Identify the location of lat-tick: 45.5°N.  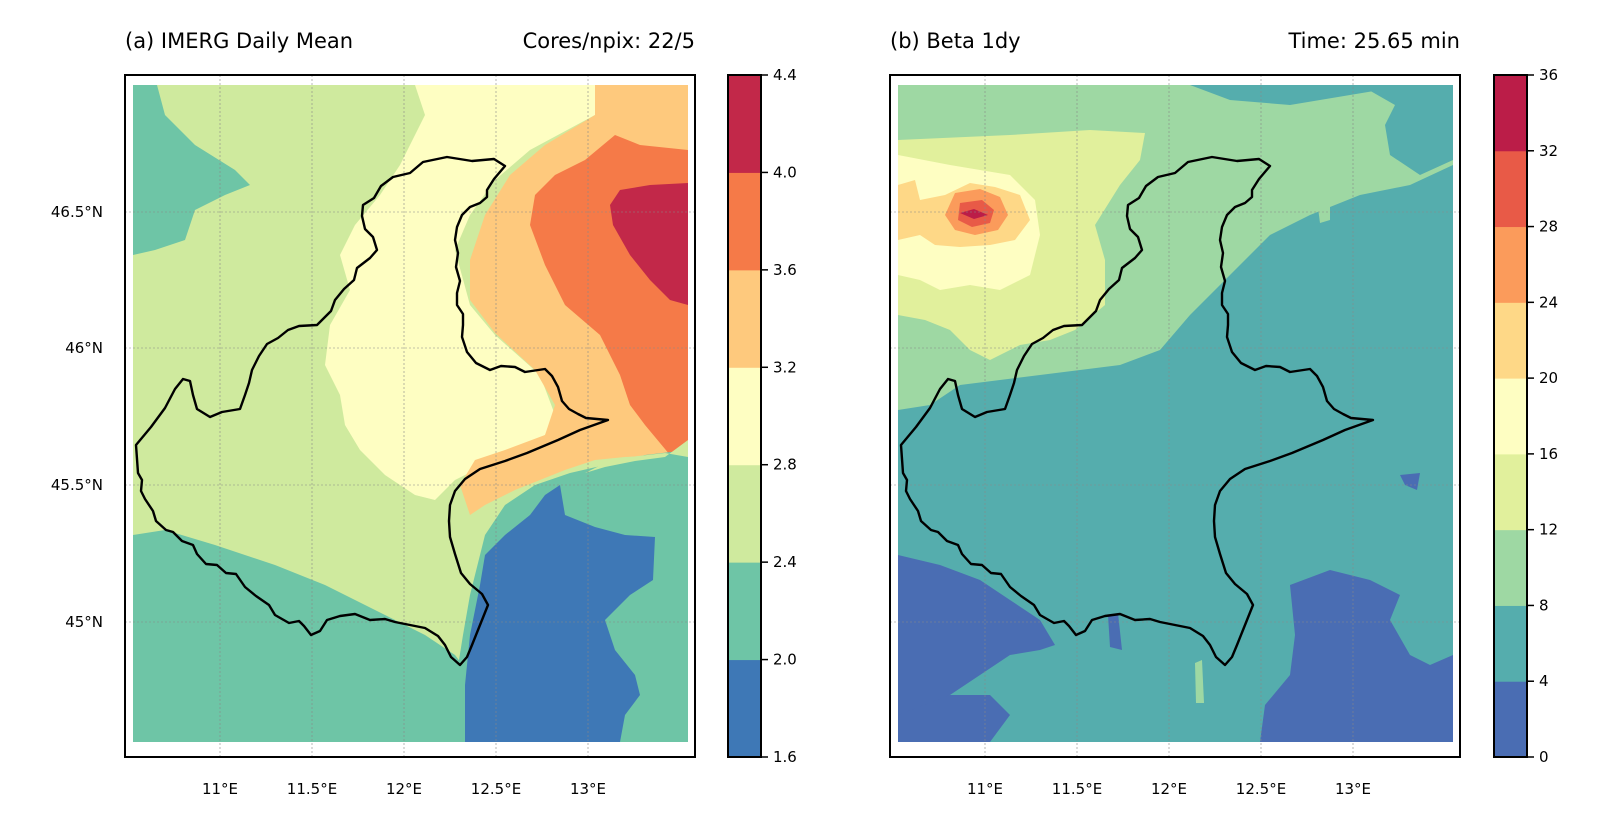
(77, 485).